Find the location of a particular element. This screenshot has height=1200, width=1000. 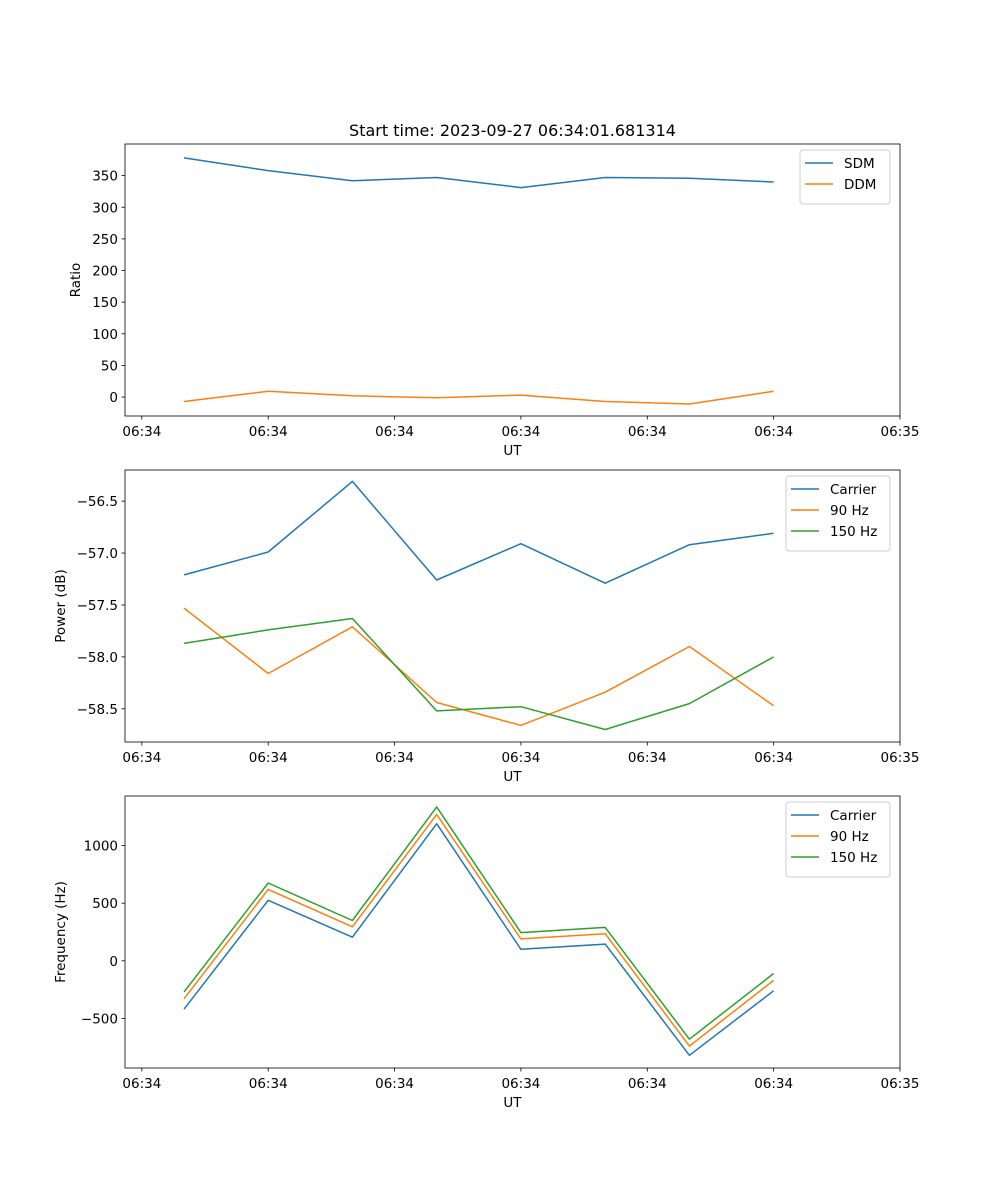

y-tick-label: −56.5 is located at coordinates (97, 502).